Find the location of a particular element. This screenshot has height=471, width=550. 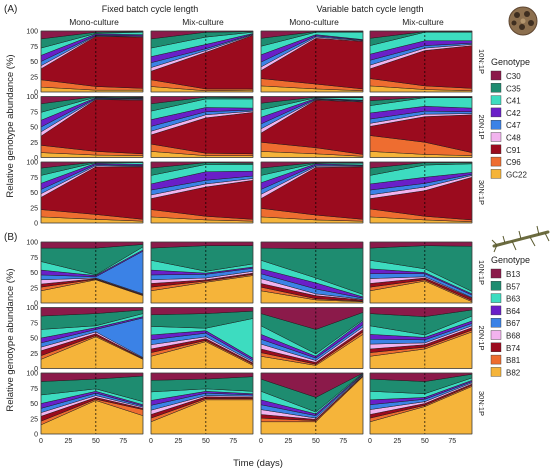

legend-label-C48: C48 is located at coordinates (513, 138).